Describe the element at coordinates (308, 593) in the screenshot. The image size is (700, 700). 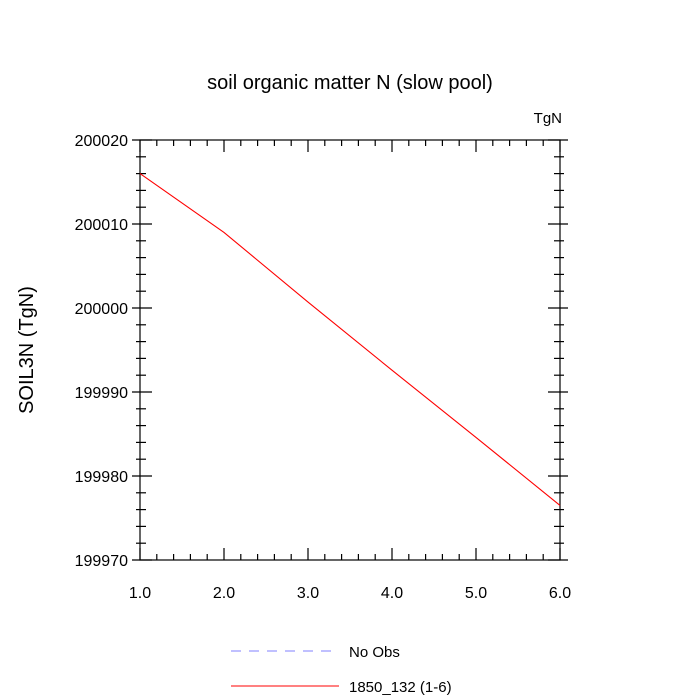
I see `x-tick-label: 3.0` at that location.